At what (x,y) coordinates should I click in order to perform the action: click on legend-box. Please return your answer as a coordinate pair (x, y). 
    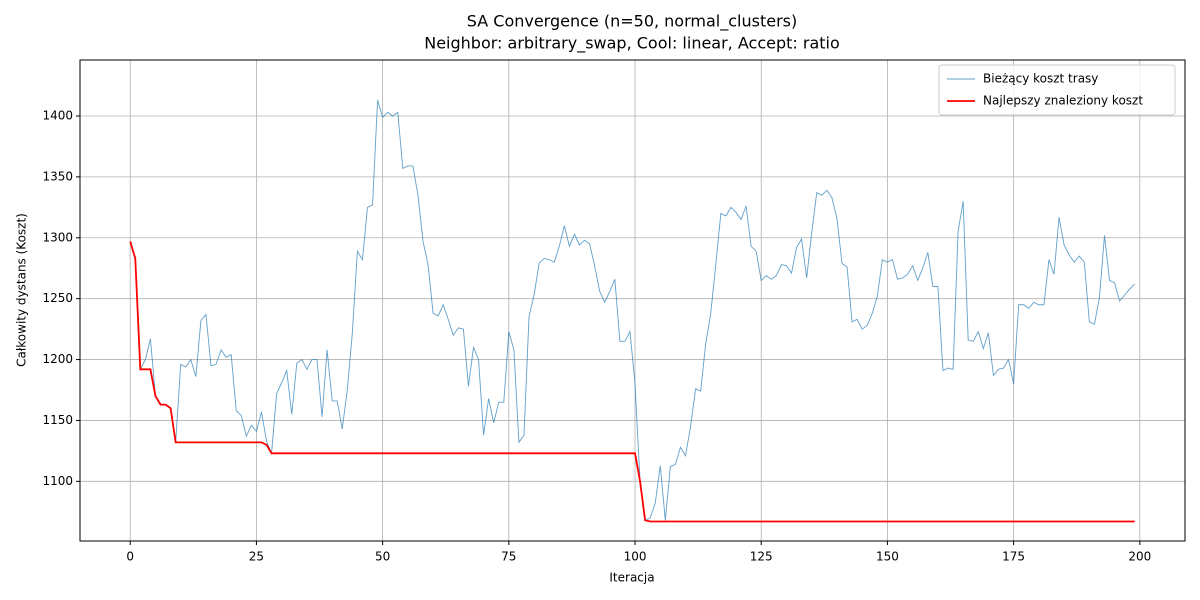
    Looking at the image, I should click on (1057, 90).